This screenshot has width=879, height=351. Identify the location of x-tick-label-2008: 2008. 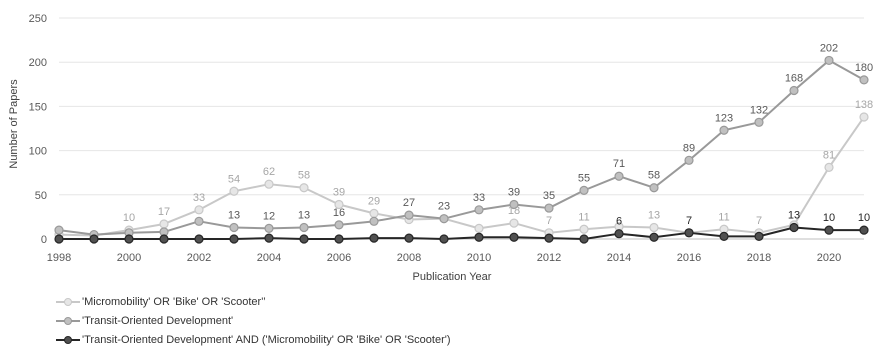
(409, 258).